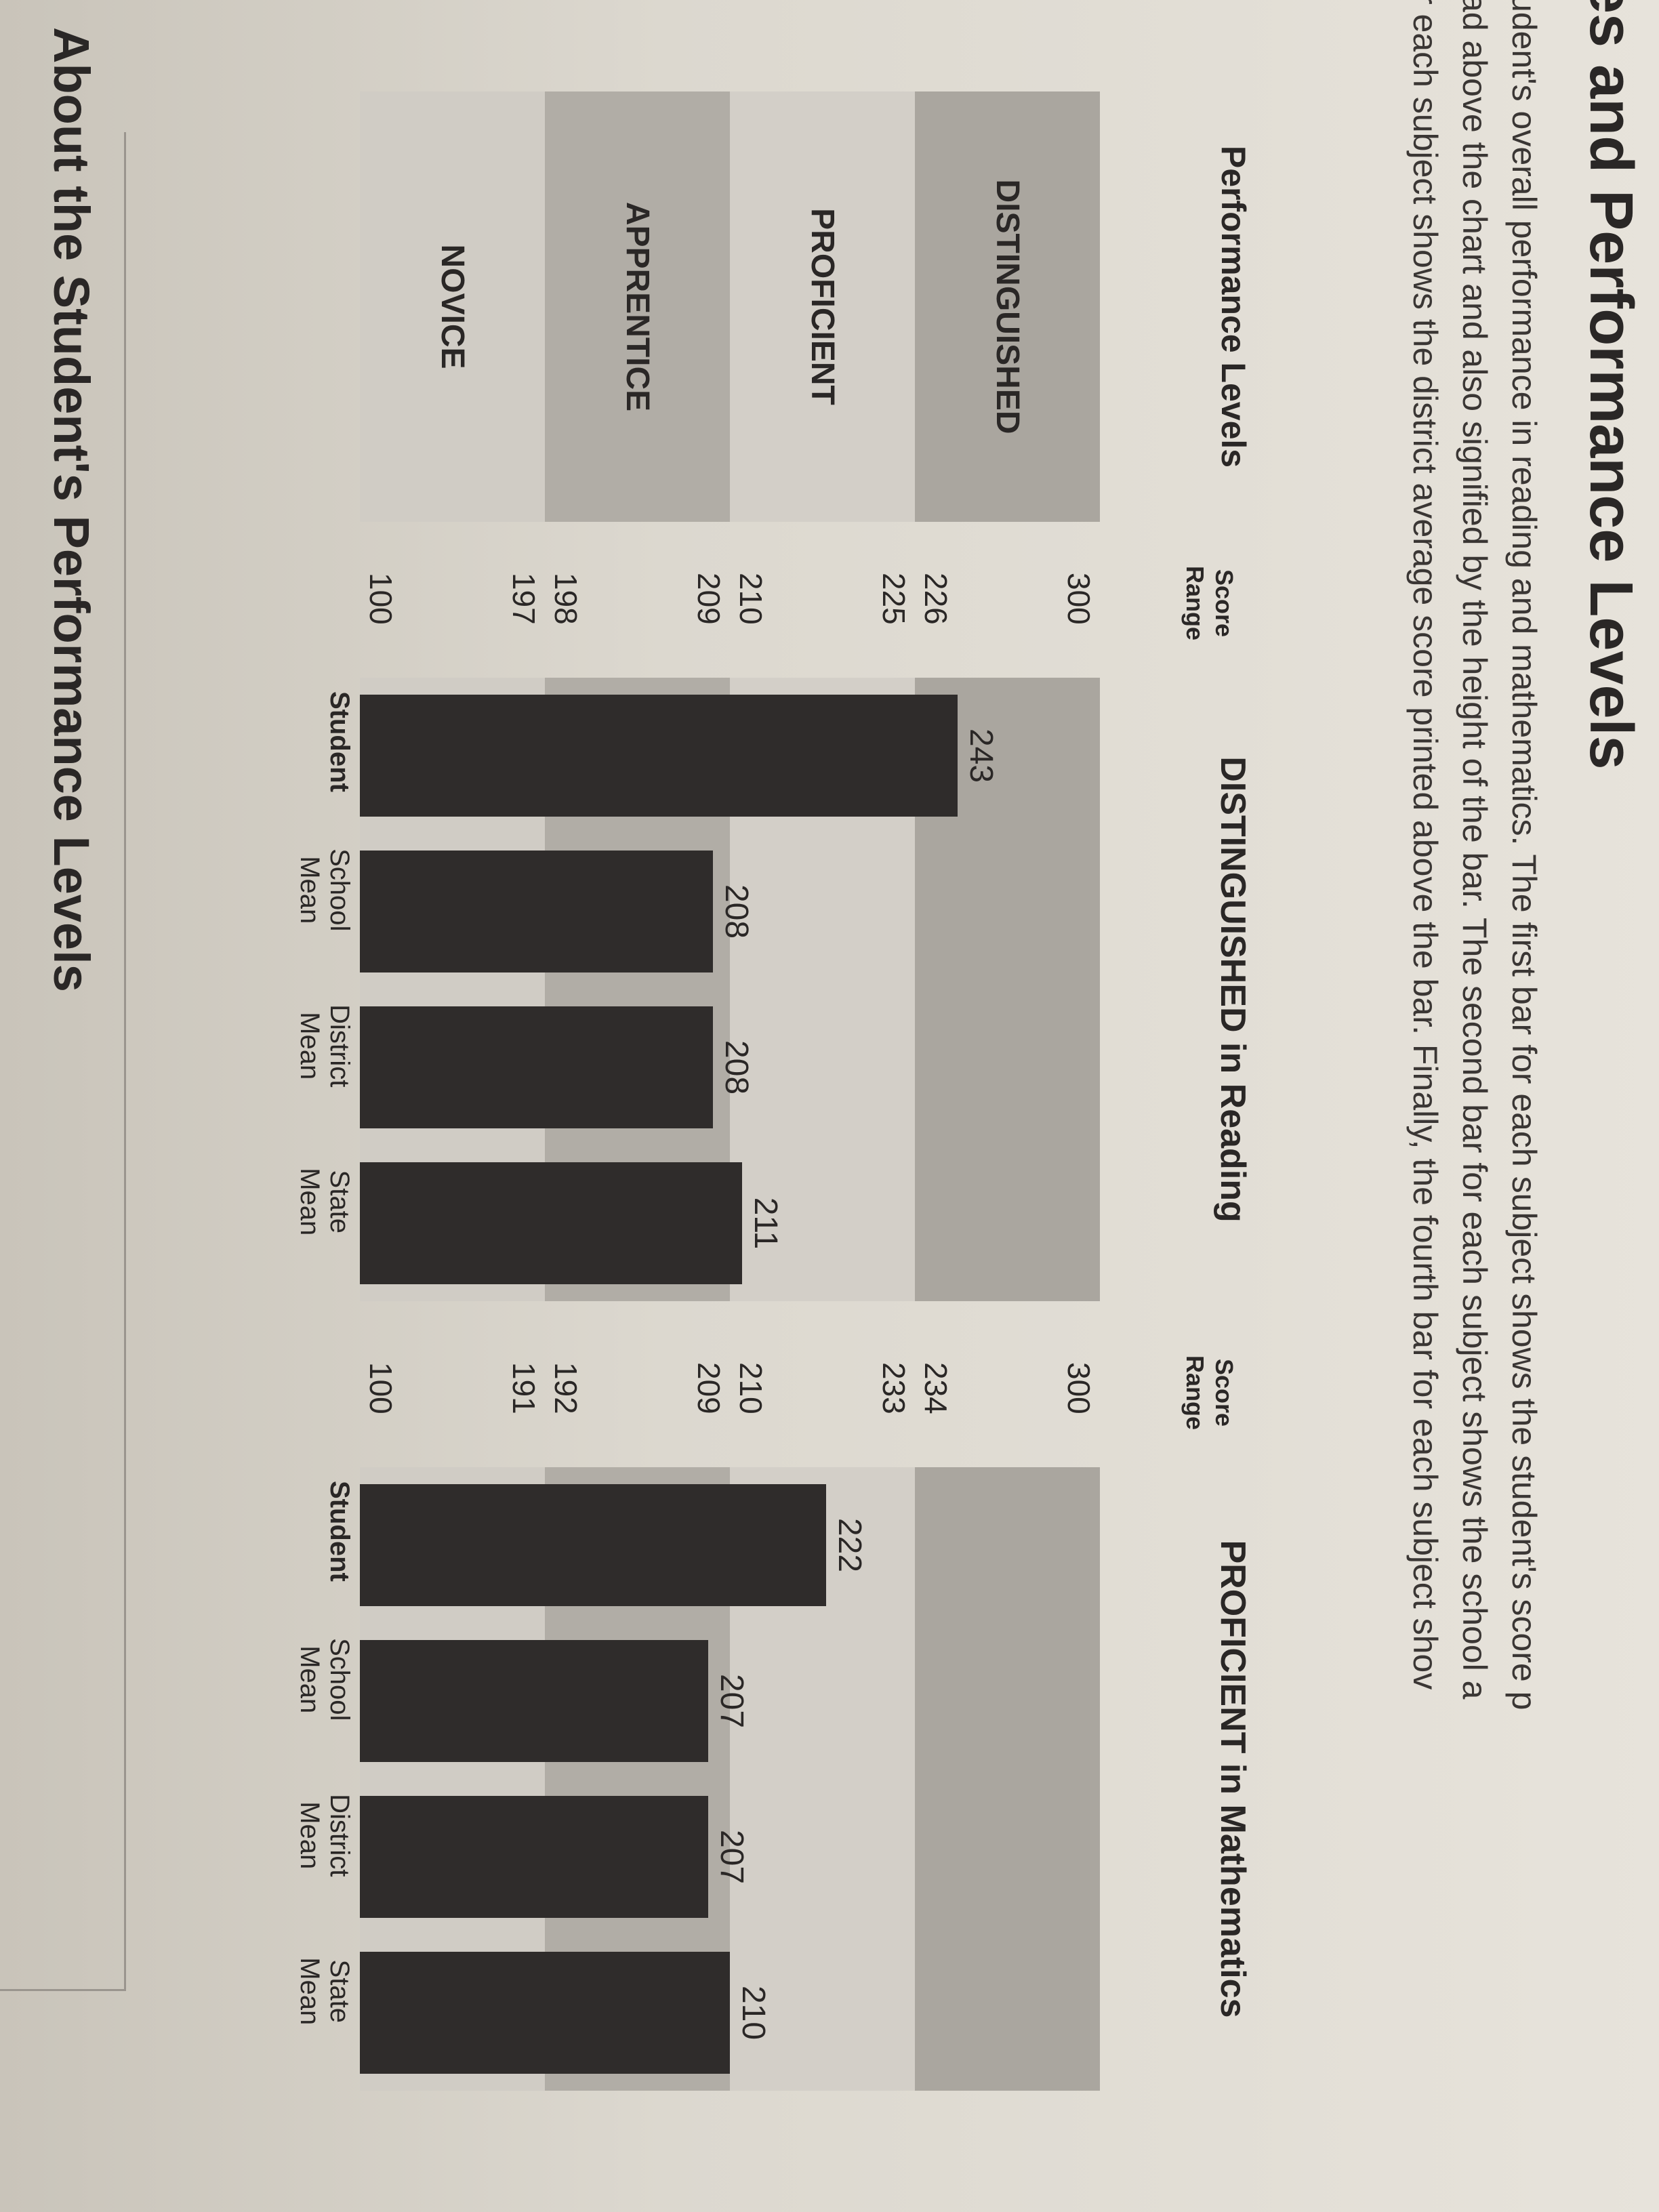 This screenshot has width=1659, height=2212. Describe the element at coordinates (850, 1545) in the screenshot. I see `value-label: 222` at that location.